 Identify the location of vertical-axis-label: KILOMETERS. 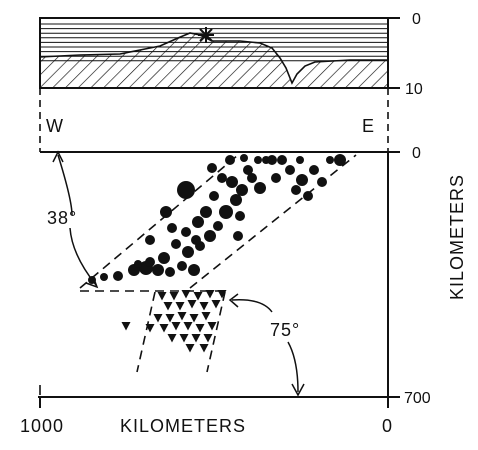
(457, 237).